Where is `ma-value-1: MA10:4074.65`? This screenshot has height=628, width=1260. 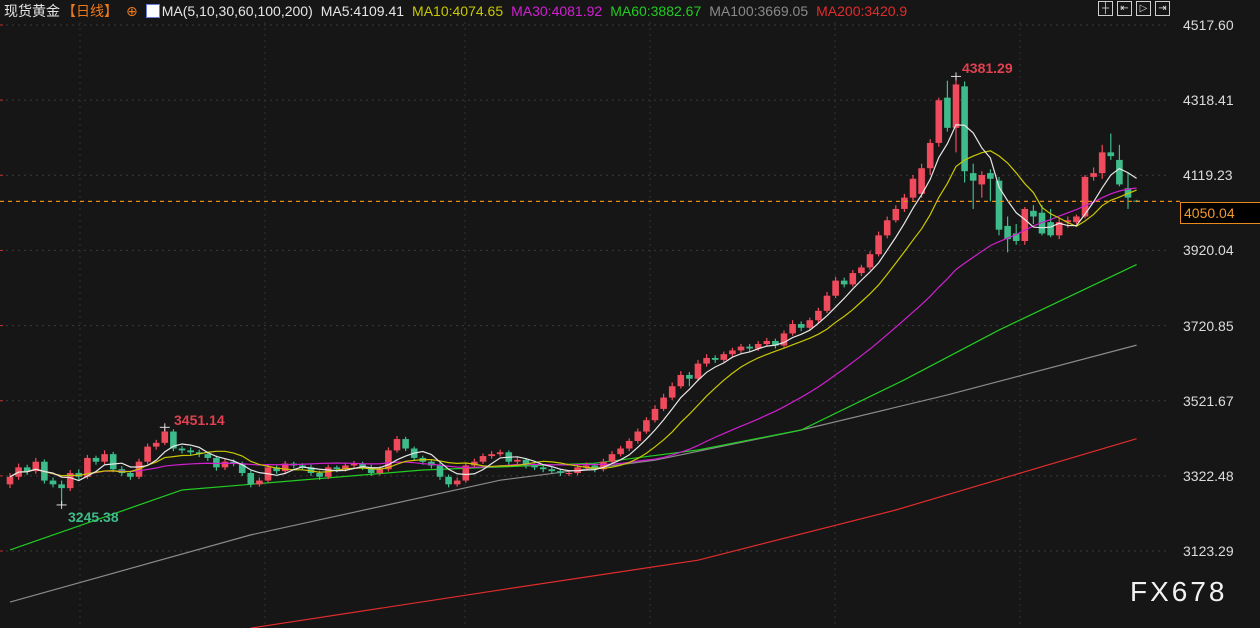 ma-value-1: MA10:4074.65 is located at coordinates (458, 11).